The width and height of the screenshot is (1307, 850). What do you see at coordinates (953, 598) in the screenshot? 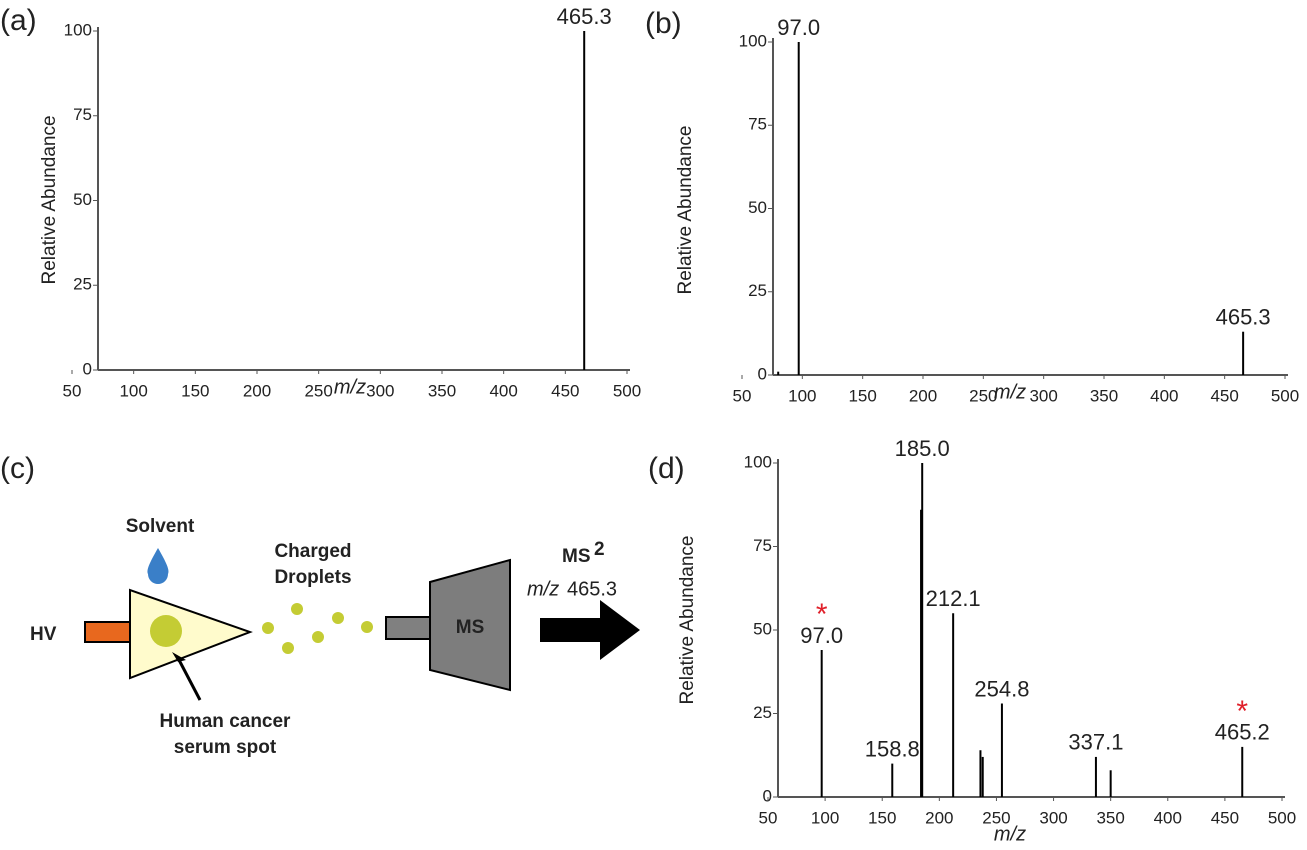
I see `peak-label: 212.1` at bounding box center [953, 598].